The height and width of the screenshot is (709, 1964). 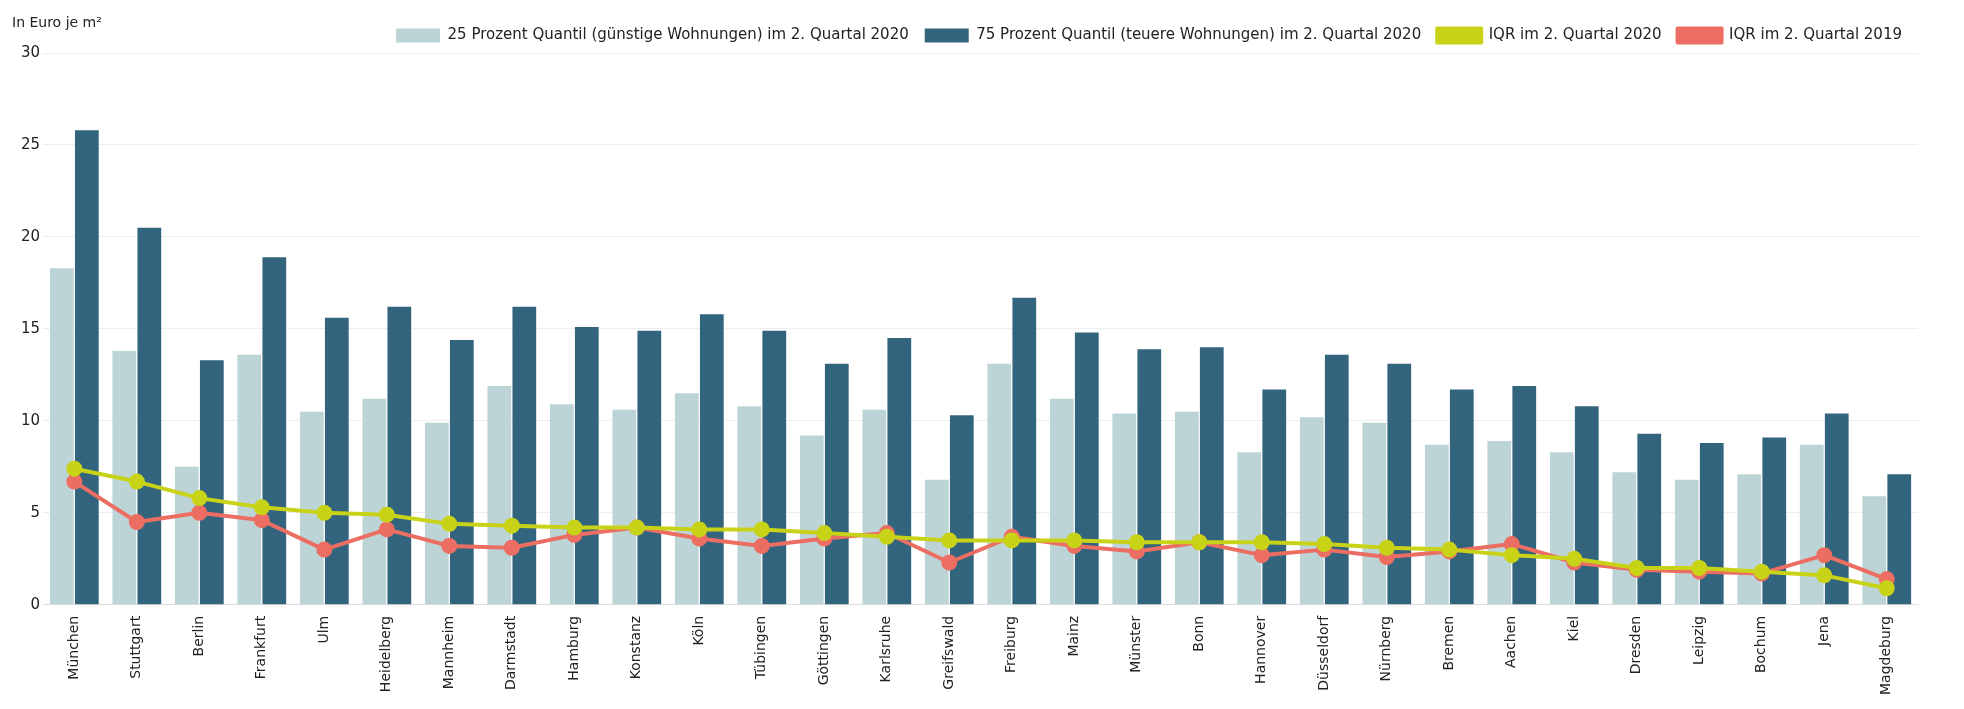 I want to click on y-tick-label: 15, so click(x=30, y=327).